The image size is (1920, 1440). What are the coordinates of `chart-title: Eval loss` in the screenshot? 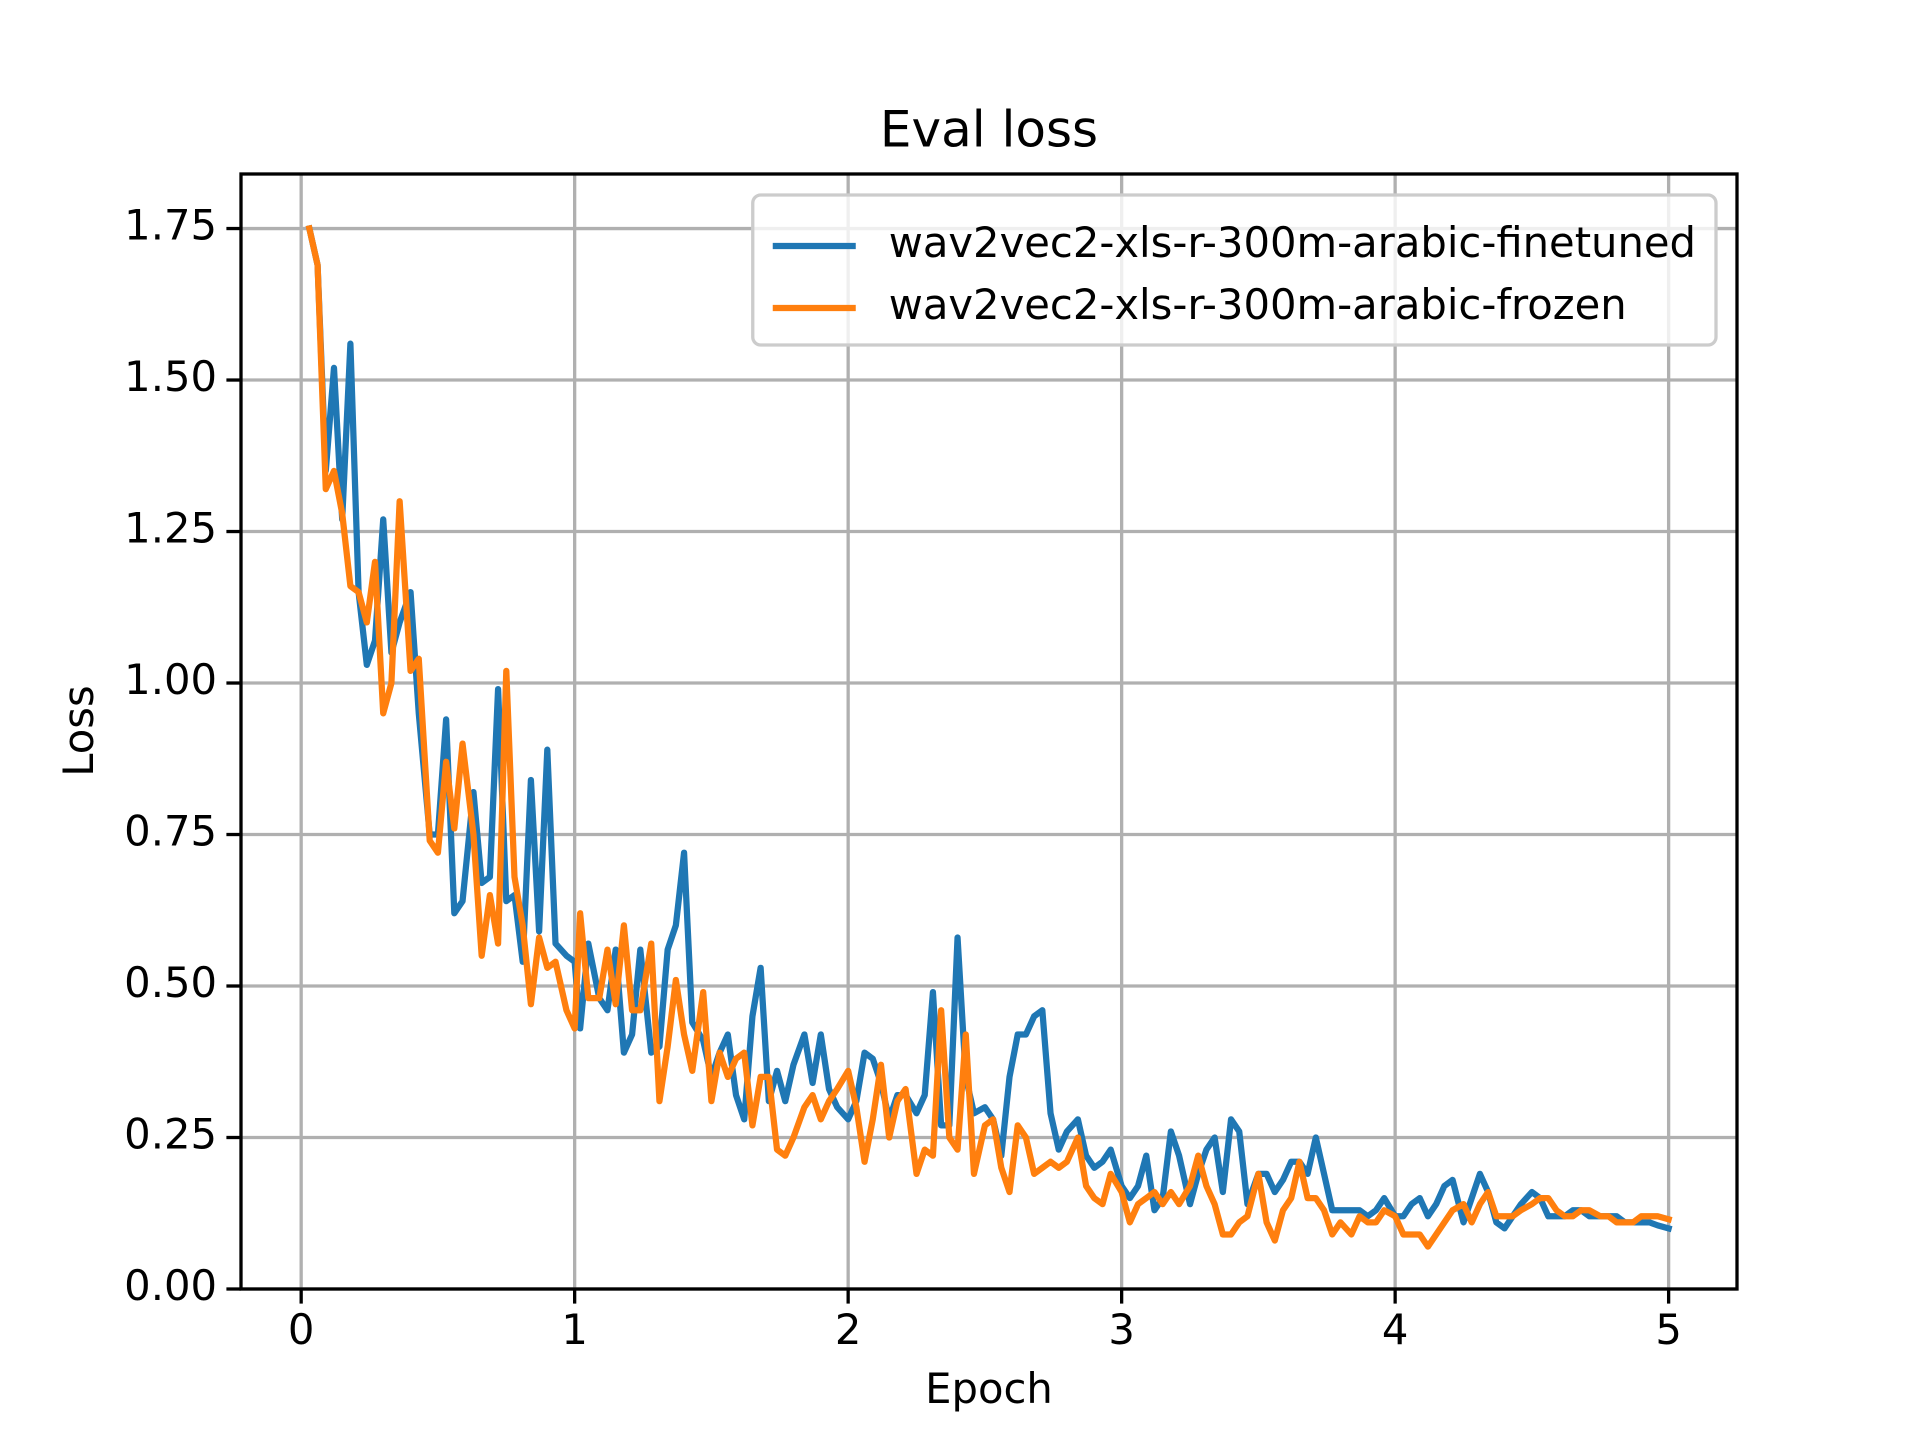 It's located at (989, 130).